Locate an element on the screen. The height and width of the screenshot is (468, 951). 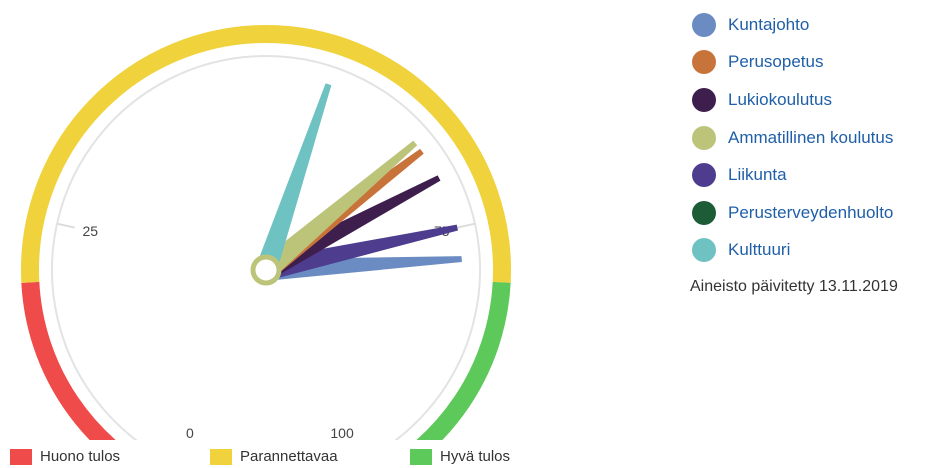
legend-label: Lukiokoulutus is located at coordinates (780, 99).